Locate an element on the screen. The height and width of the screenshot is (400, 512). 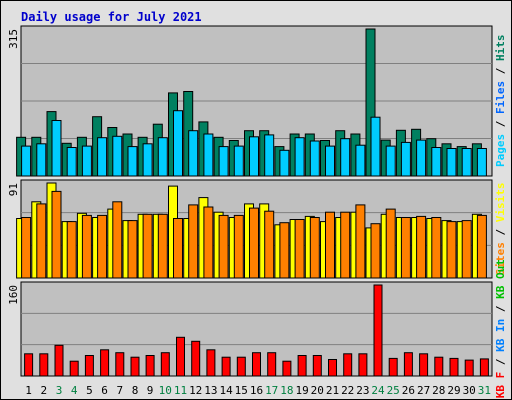
legend-item-kb_in: KB In is located at coordinates (500, 335).